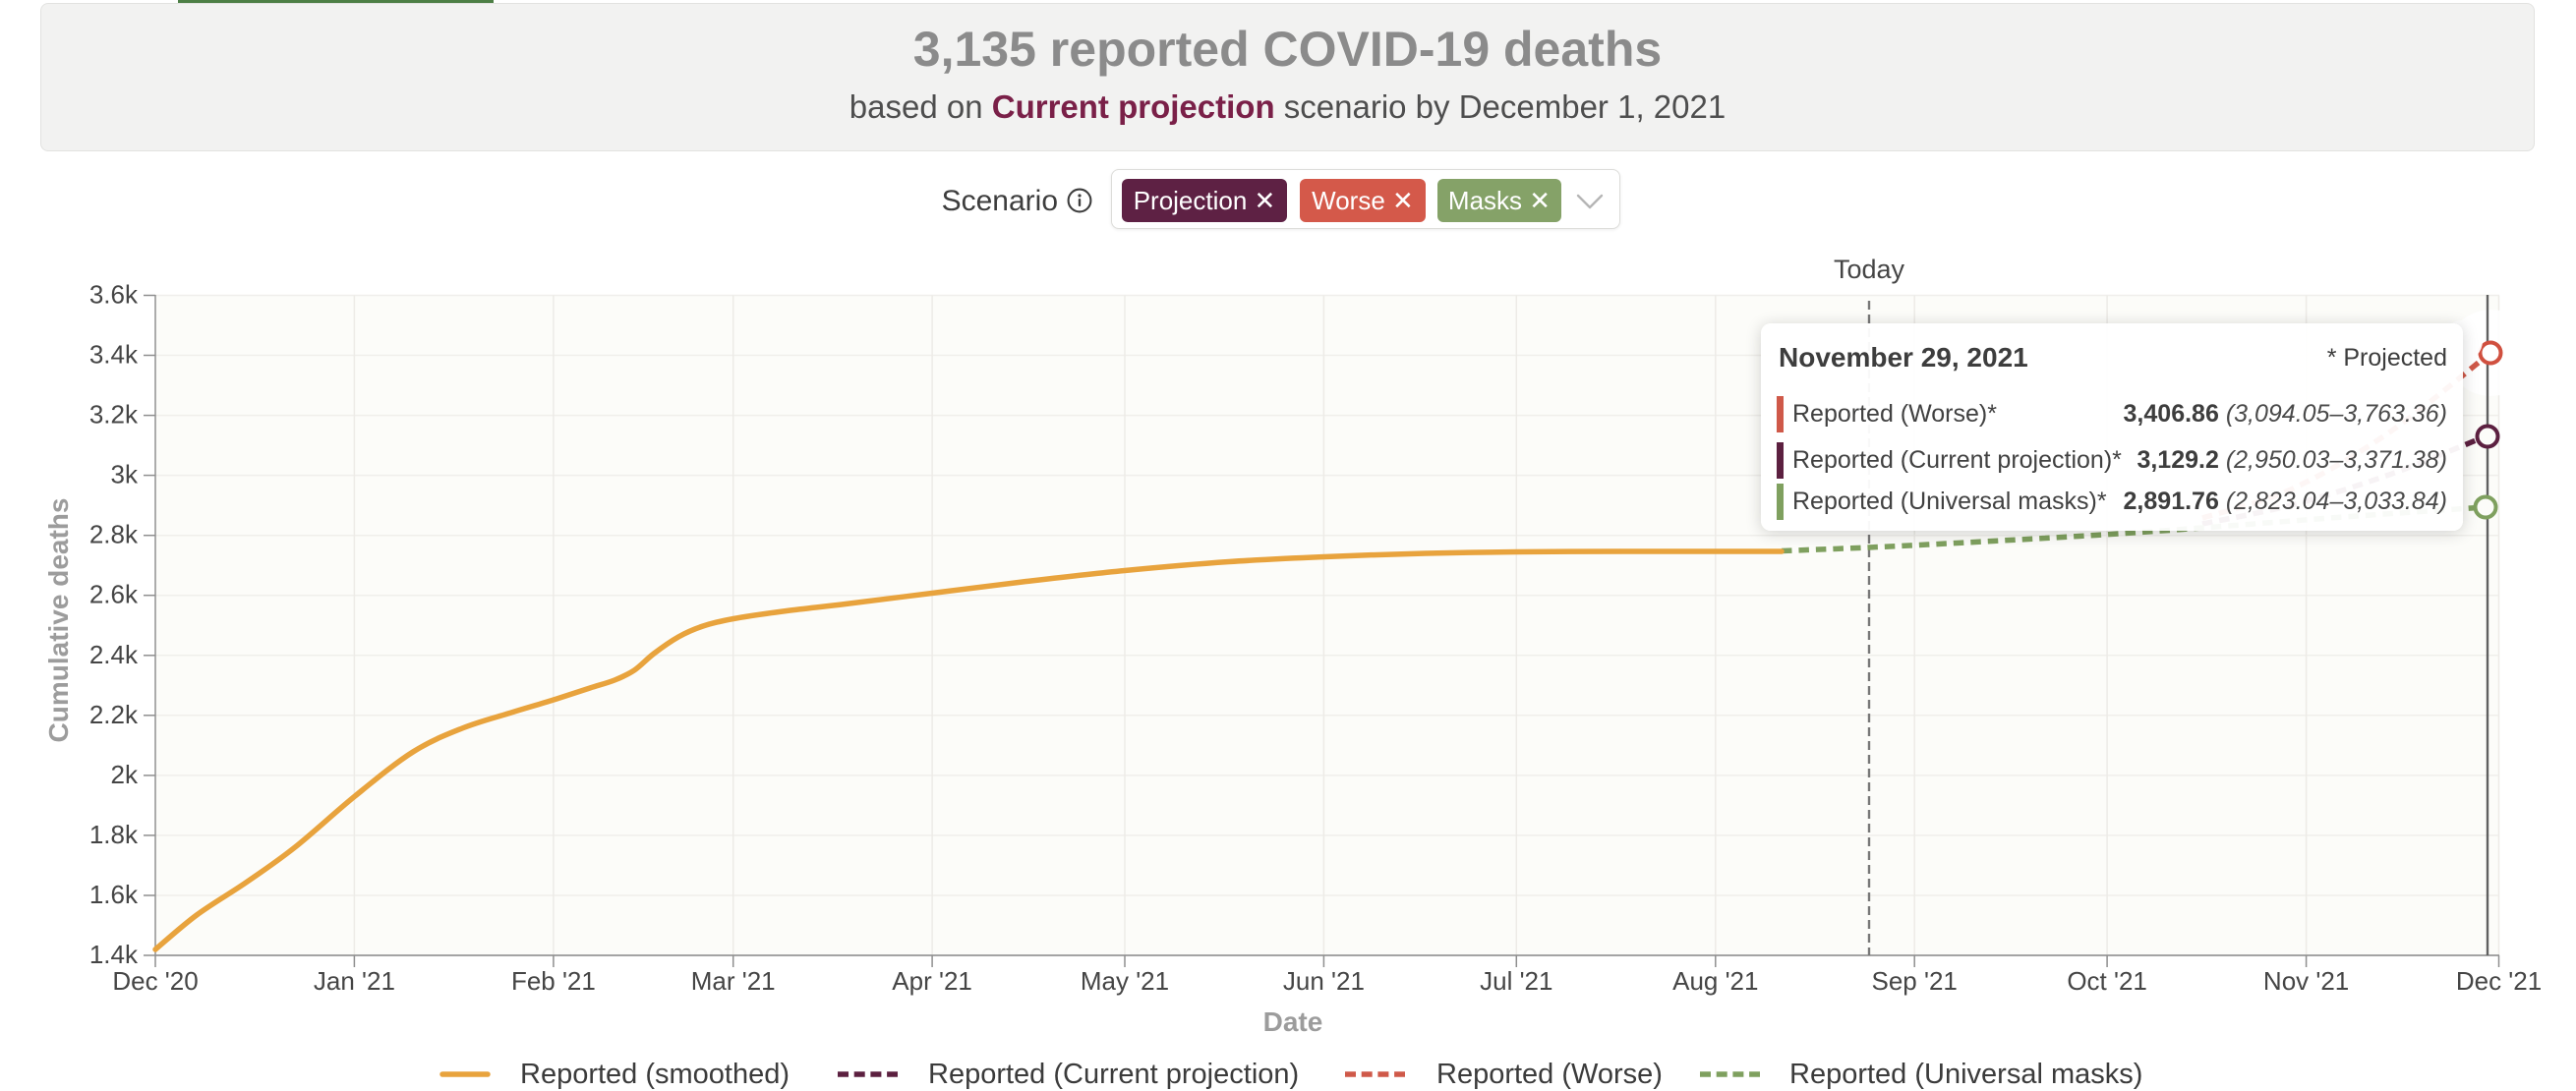  Describe the element at coordinates (1324, 981) in the screenshot. I see `svg-text: Jun '21` at that location.